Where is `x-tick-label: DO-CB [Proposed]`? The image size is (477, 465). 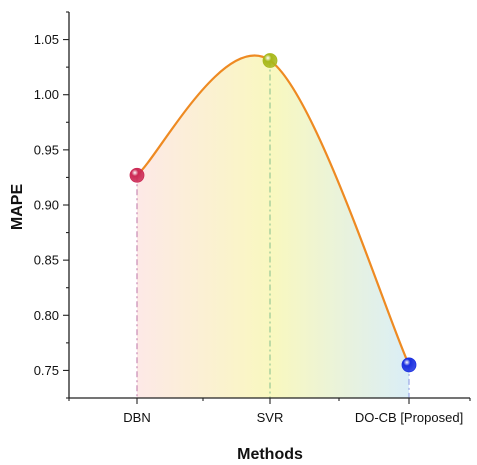
x-tick-label: DO-CB [Proposed] is located at coordinates (409, 417).